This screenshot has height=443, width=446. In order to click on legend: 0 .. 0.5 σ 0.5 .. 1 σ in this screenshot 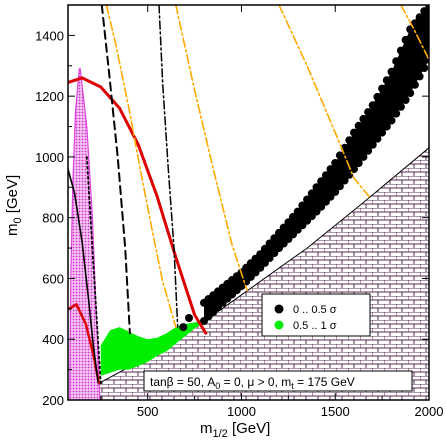, I will do `click(316, 315)`.